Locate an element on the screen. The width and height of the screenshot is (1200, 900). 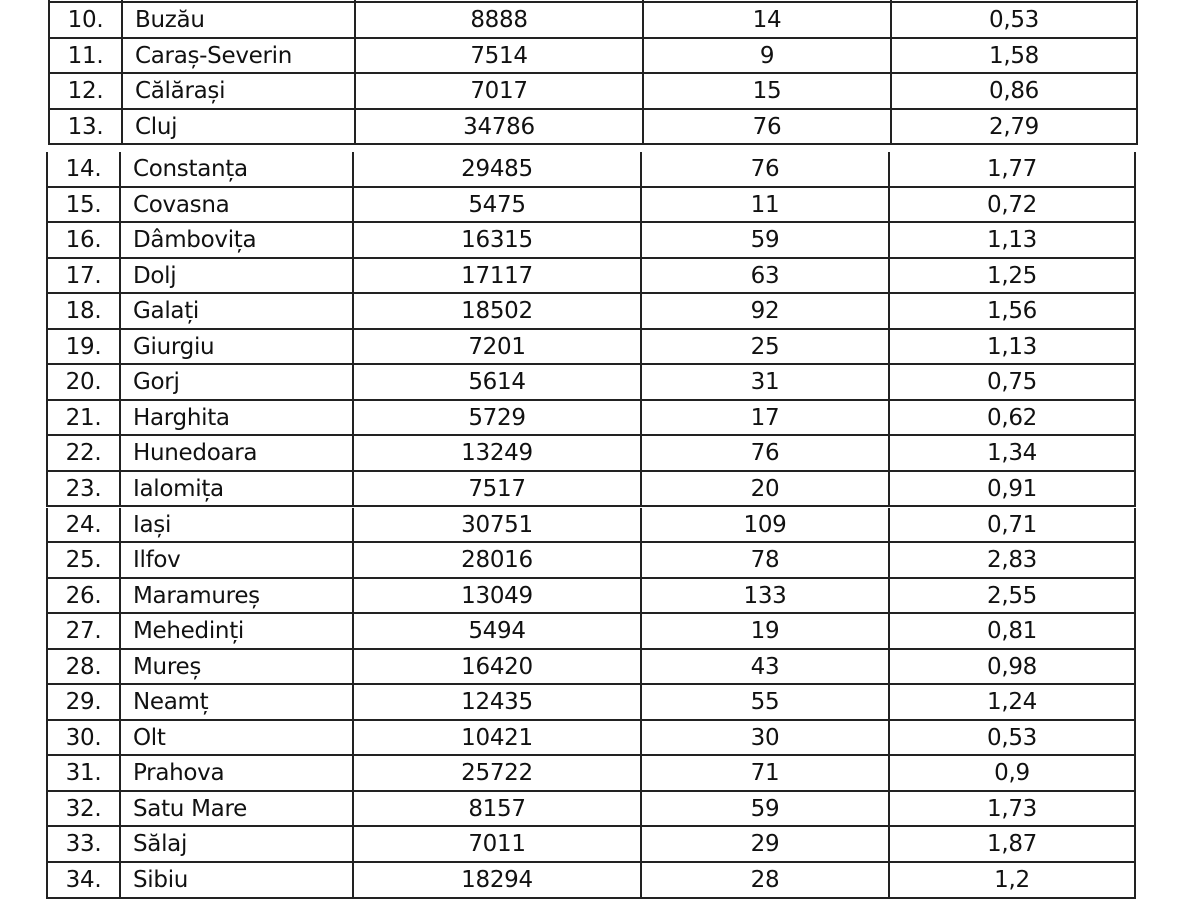
value-col3: 29485 is located at coordinates (496, 169).